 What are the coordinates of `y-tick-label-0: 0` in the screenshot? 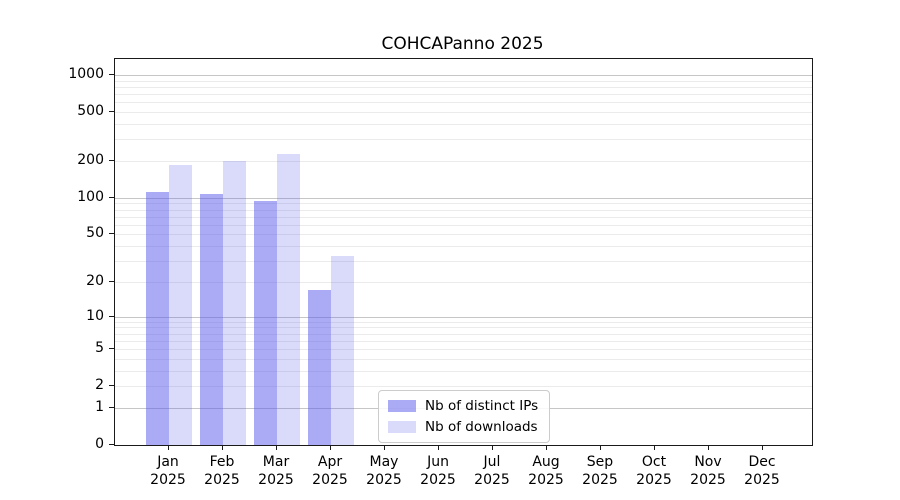 It's located at (99, 444).